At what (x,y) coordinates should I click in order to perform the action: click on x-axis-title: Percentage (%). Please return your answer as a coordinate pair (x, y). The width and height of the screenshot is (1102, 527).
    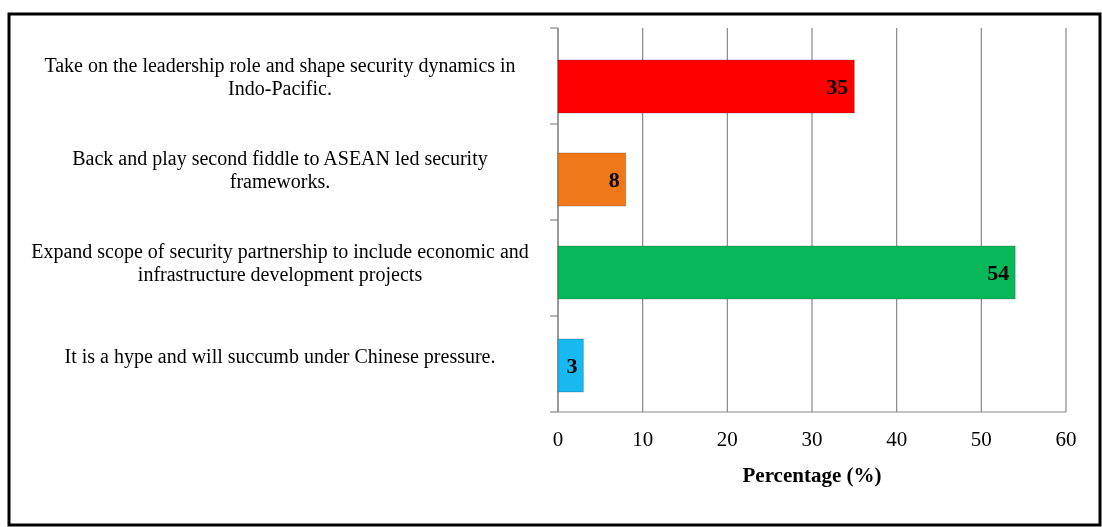
    Looking at the image, I should click on (812, 475).